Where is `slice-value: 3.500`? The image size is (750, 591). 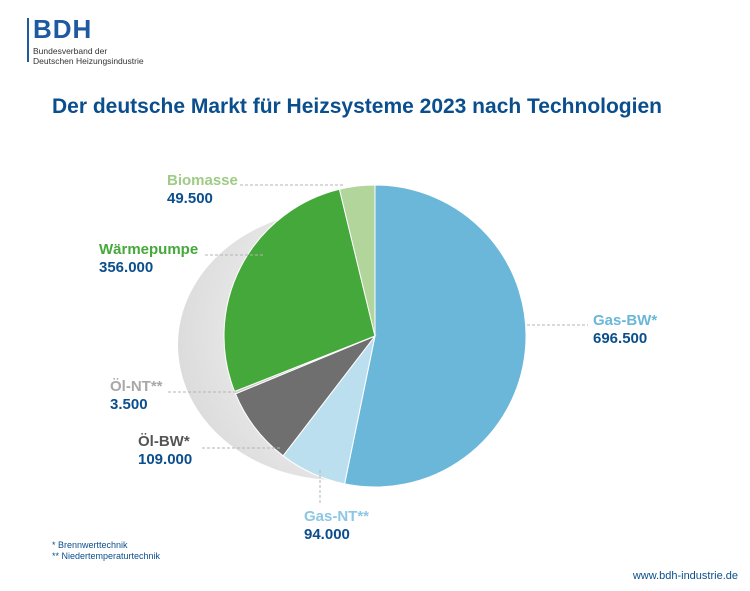
slice-value: 3.500 is located at coordinates (129, 404).